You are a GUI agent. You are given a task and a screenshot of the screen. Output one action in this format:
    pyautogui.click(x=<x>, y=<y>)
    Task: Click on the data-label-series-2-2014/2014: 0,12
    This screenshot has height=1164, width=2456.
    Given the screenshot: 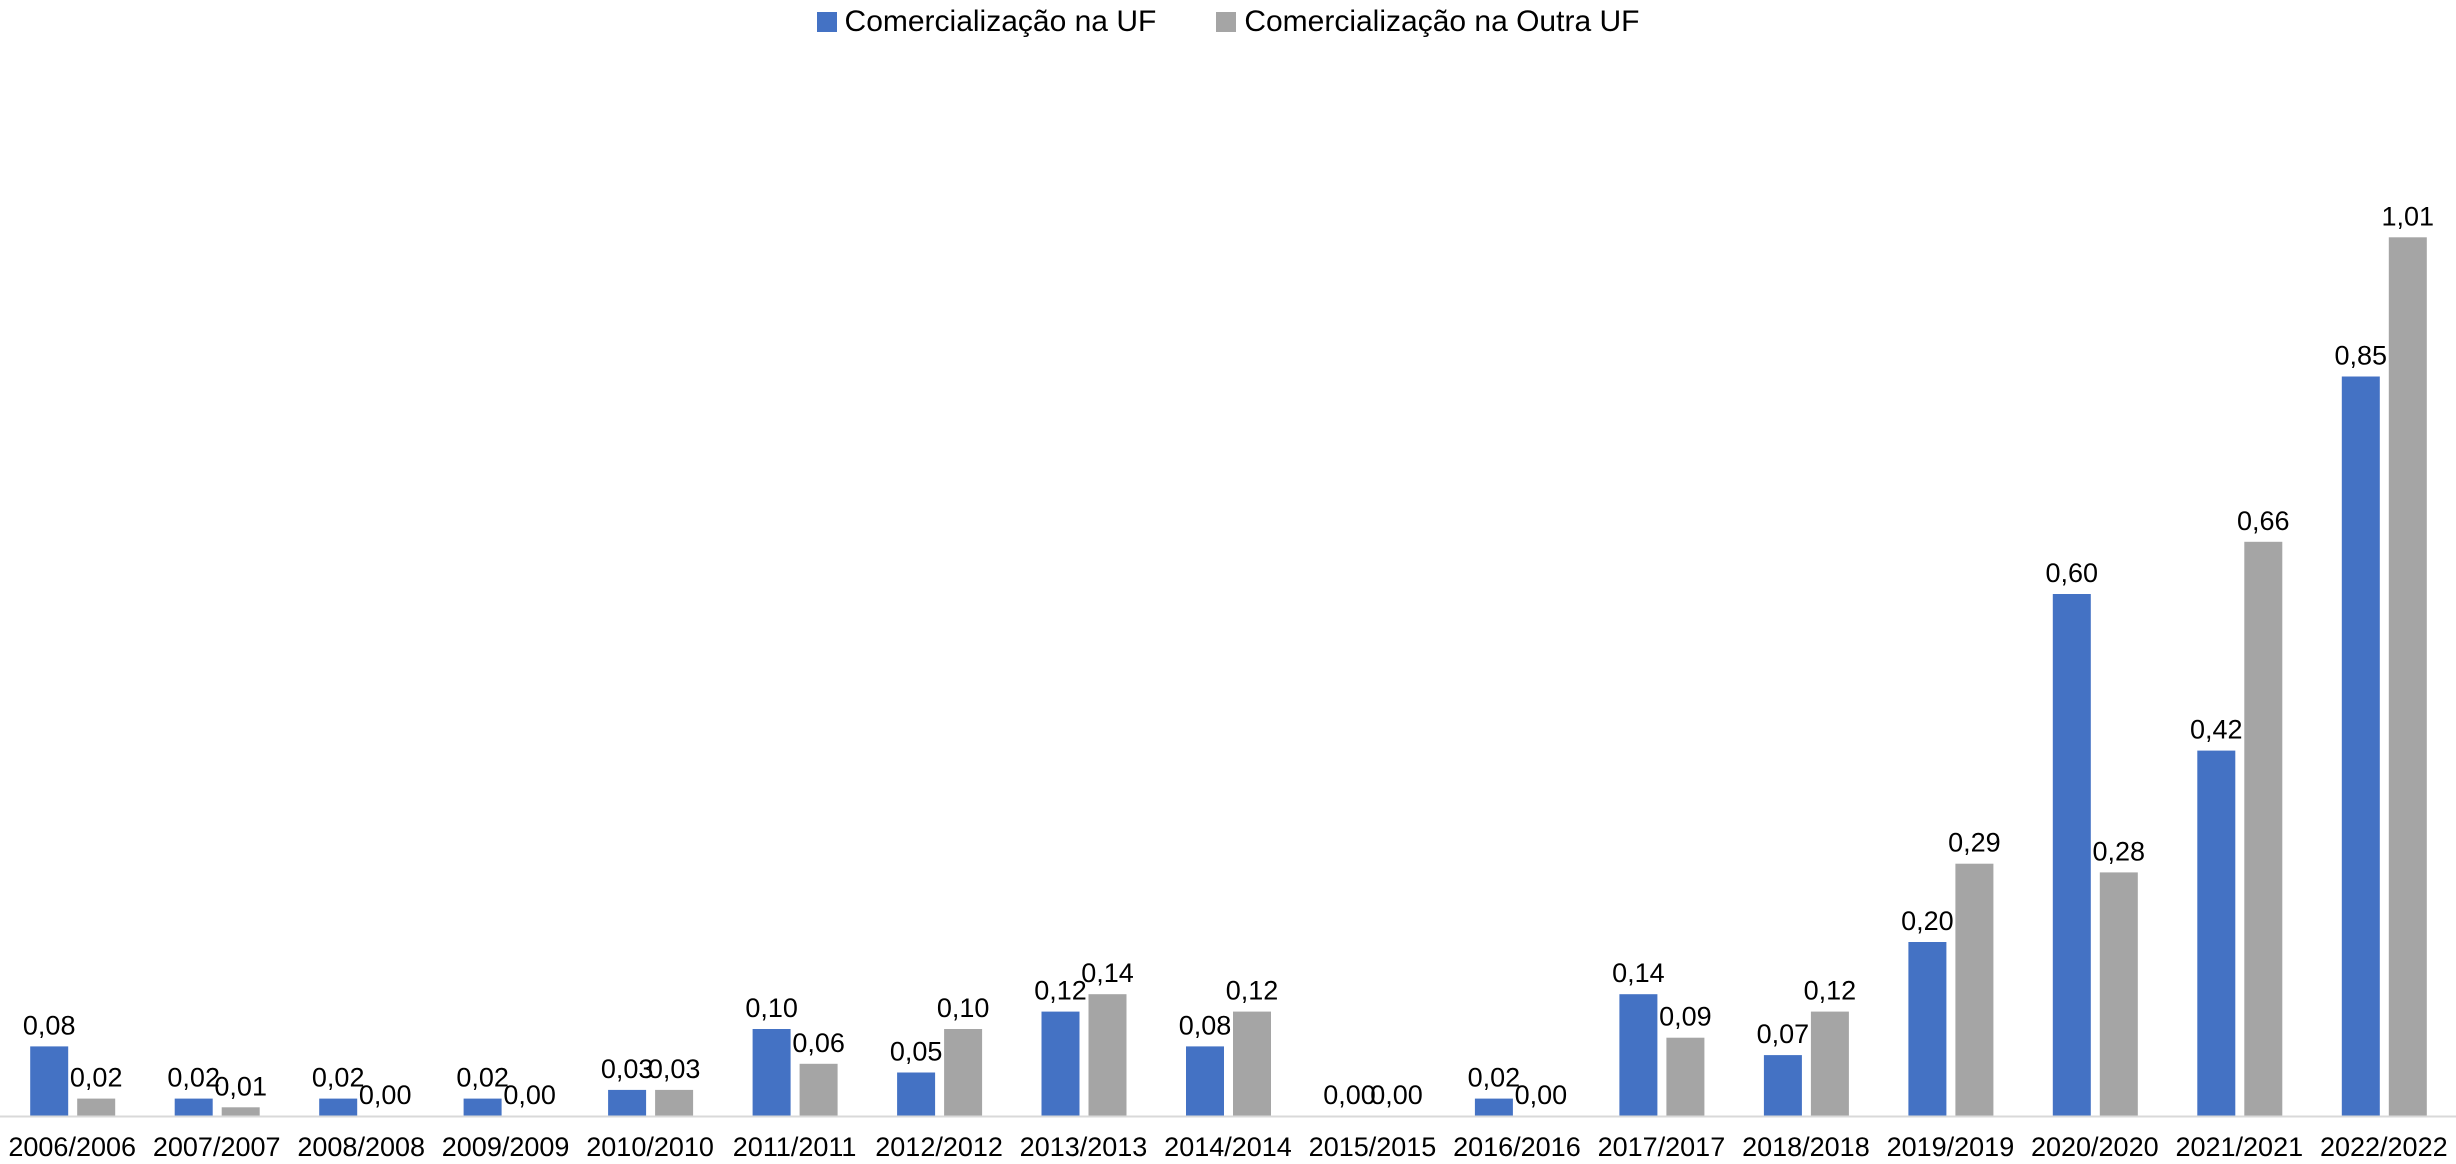 What is the action you would take?
    pyautogui.click(x=1252, y=991)
    